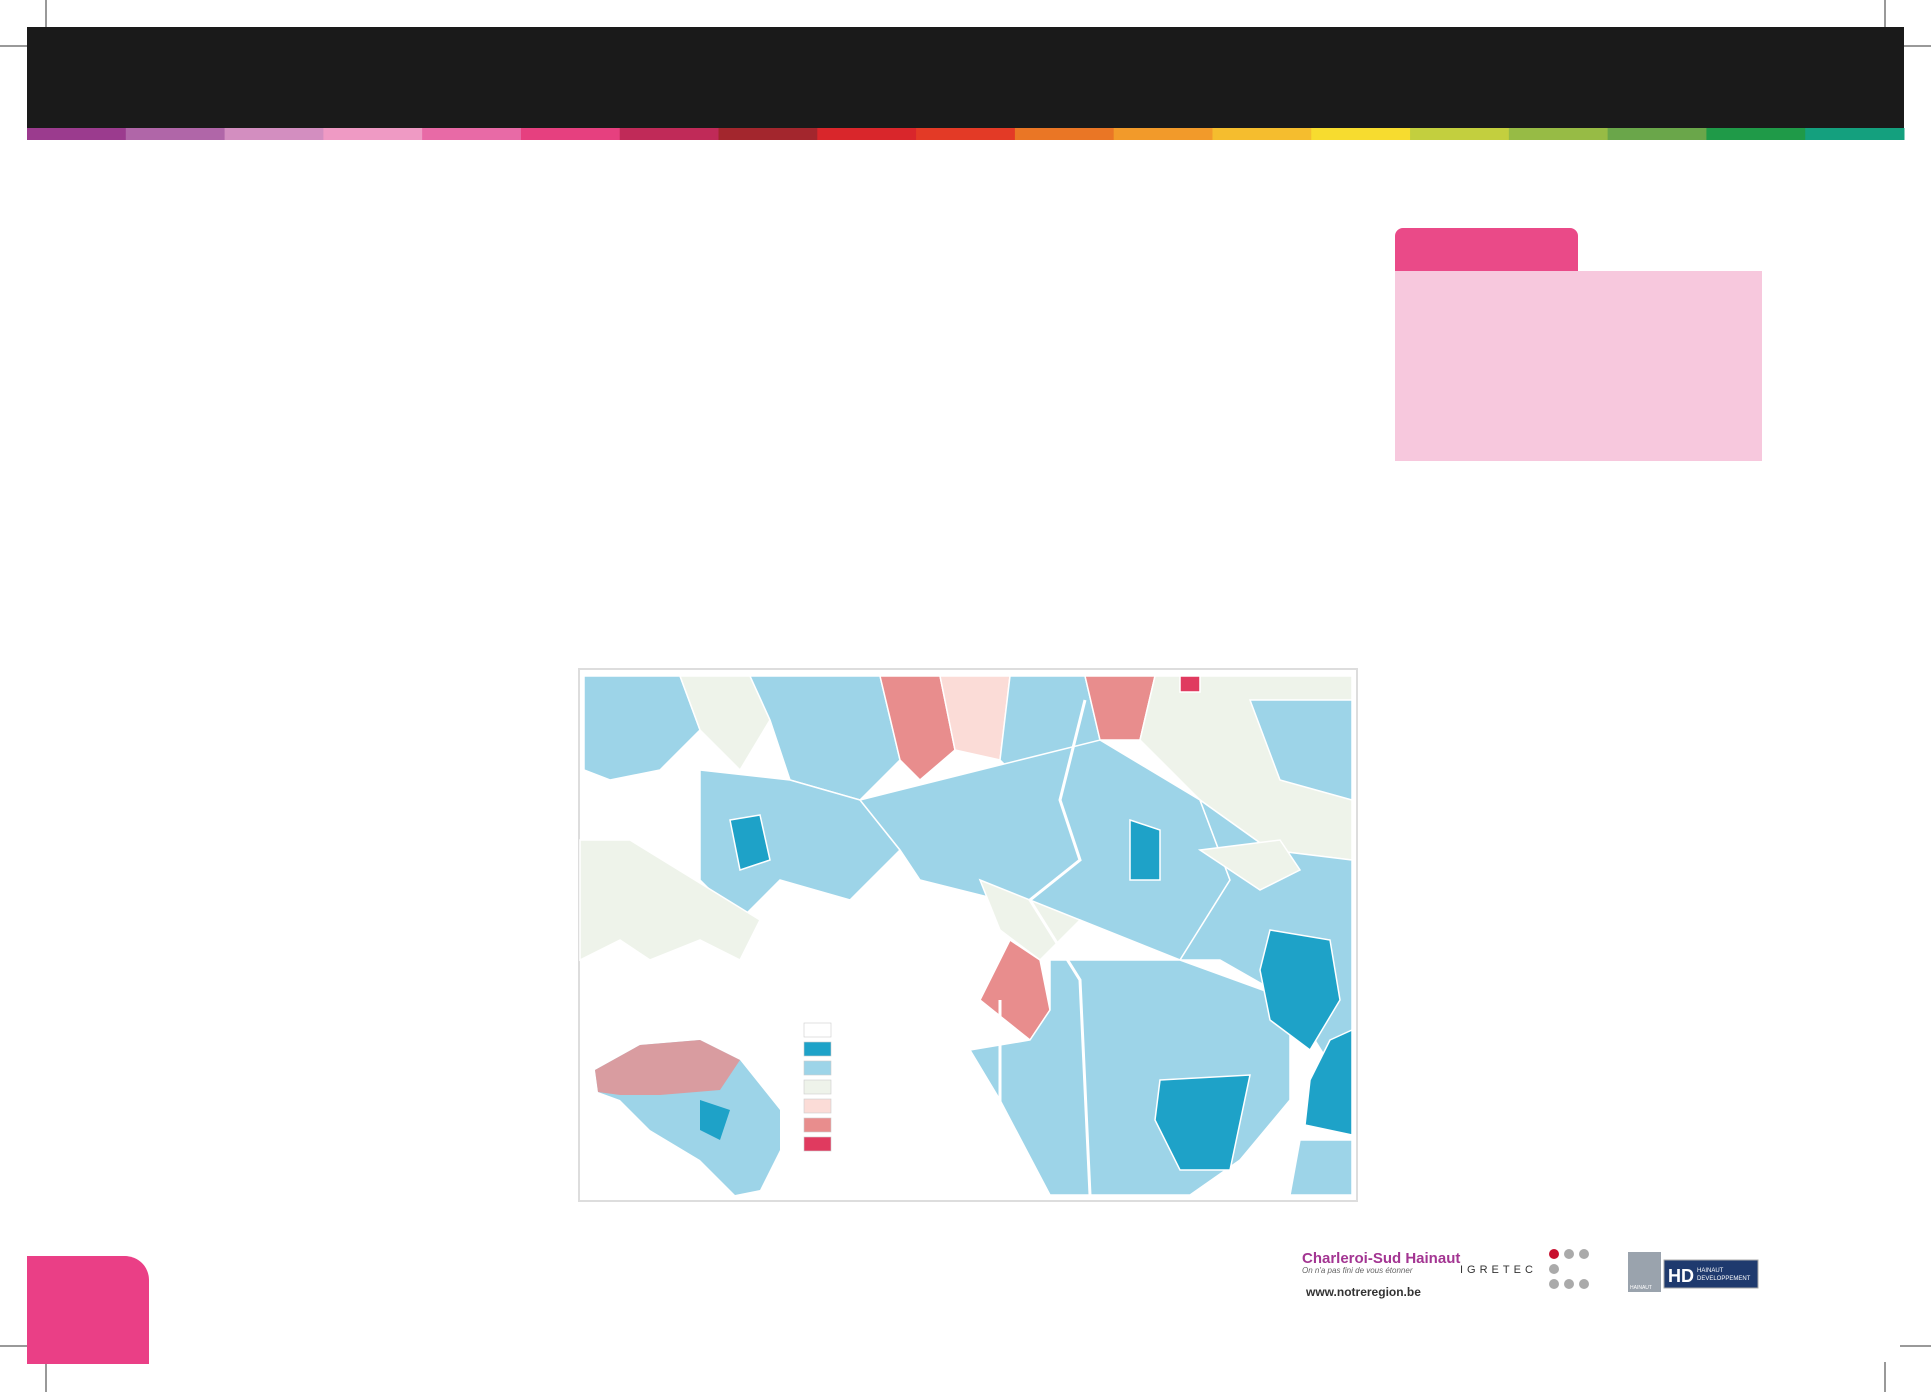  I want to click on box-tab, so click(1486, 249).